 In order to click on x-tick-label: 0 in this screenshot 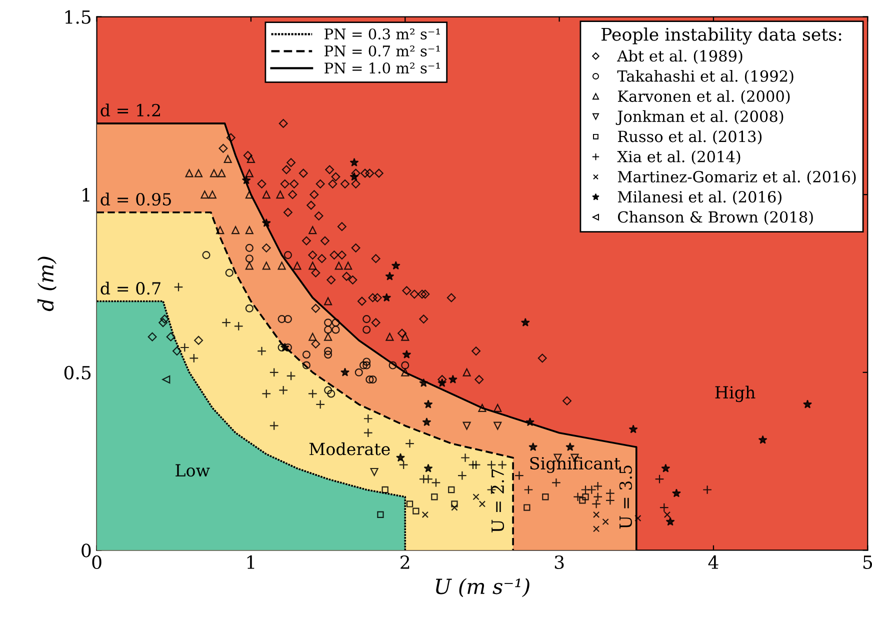, I will do `click(97, 562)`.